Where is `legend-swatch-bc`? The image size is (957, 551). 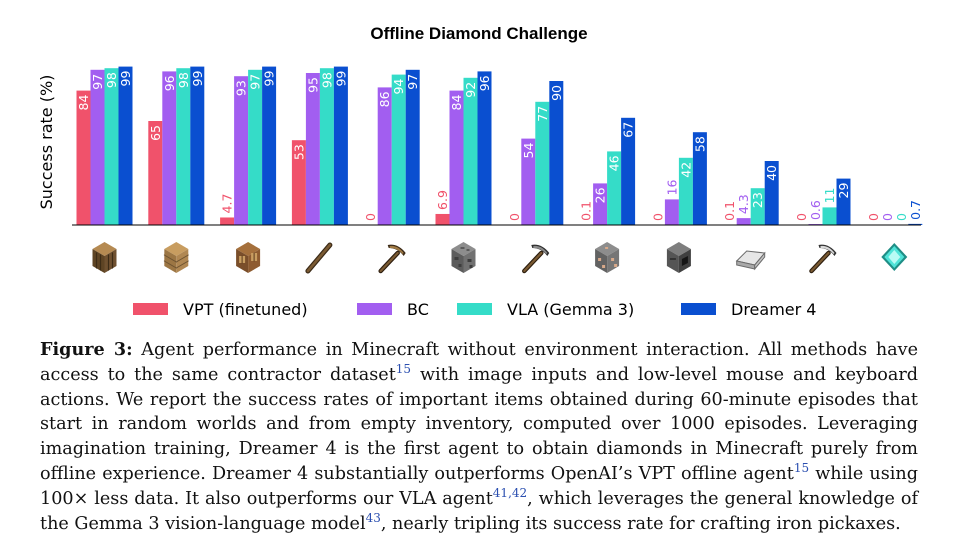
legend-swatch-bc is located at coordinates (374, 309).